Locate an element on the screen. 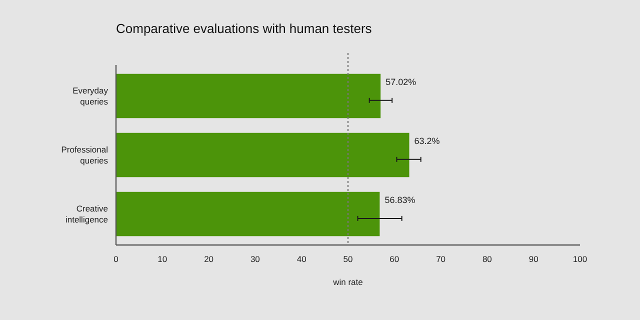 The width and height of the screenshot is (640, 320). x-tick-label: 40 is located at coordinates (301, 259).